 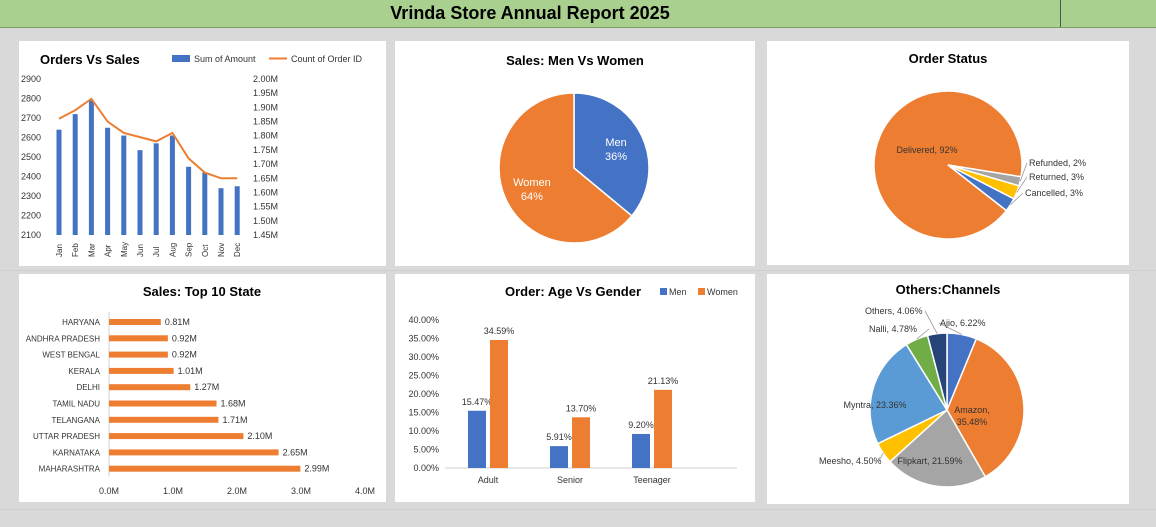 I want to click on category-label: MAHARASHTRA, so click(x=70, y=469).